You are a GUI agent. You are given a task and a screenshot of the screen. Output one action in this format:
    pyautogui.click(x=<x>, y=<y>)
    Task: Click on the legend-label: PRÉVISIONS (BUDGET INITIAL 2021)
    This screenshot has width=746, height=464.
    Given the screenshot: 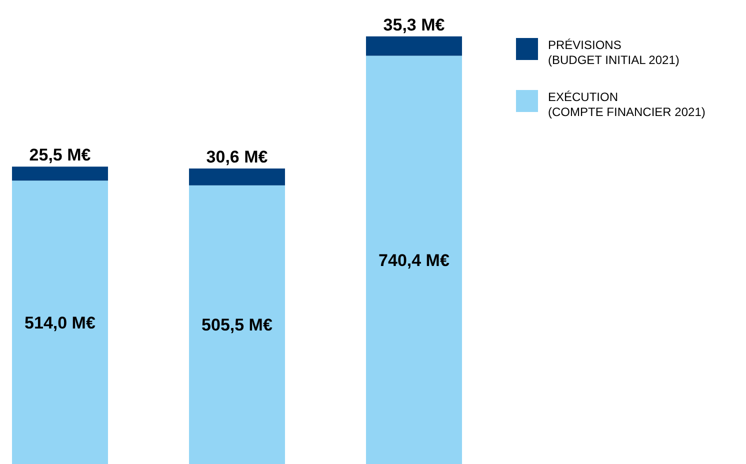 What is the action you would take?
    pyautogui.click(x=614, y=53)
    